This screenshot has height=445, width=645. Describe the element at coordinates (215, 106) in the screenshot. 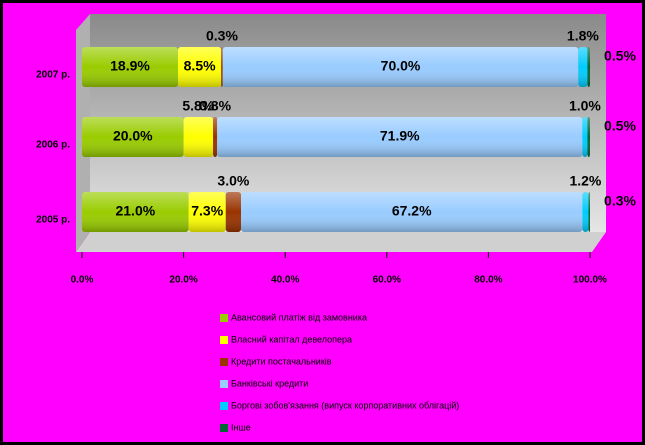

I see `value-label: 0.8%` at that location.